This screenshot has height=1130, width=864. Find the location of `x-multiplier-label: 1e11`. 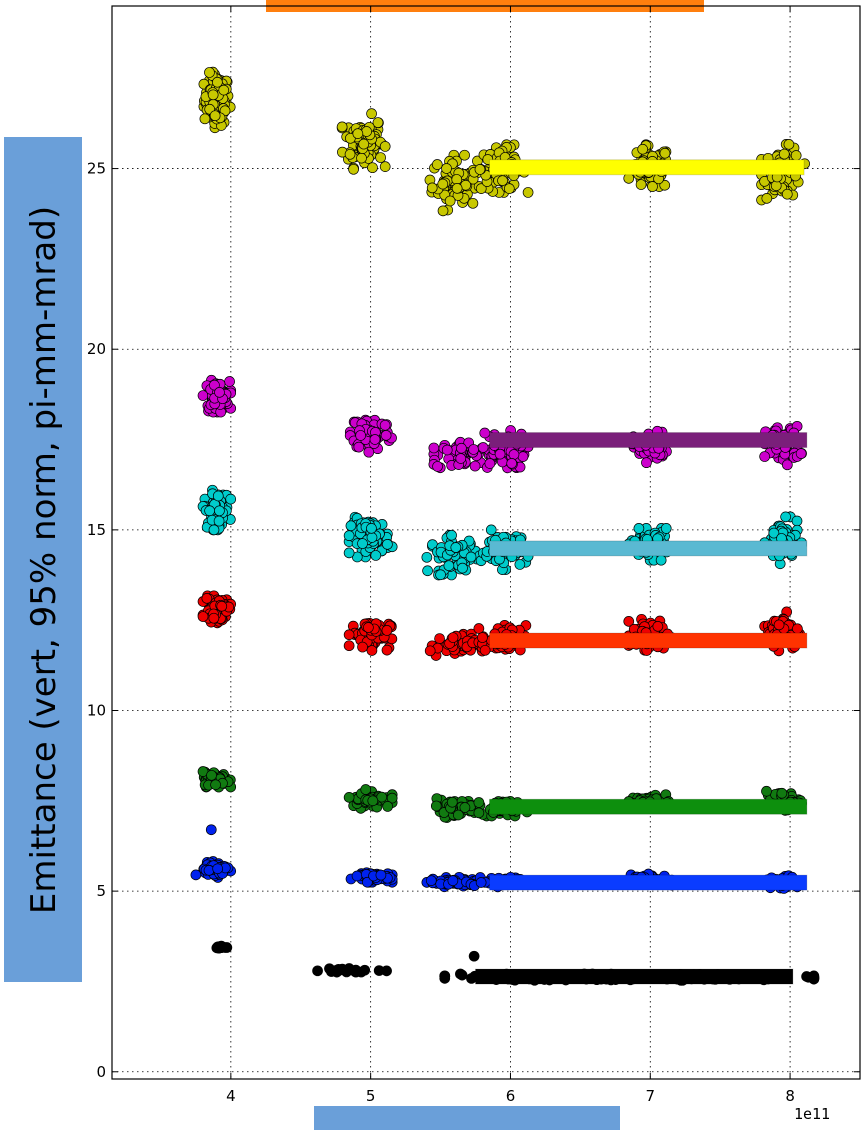

x-multiplier-label: 1e11 is located at coordinates (812, 1114).